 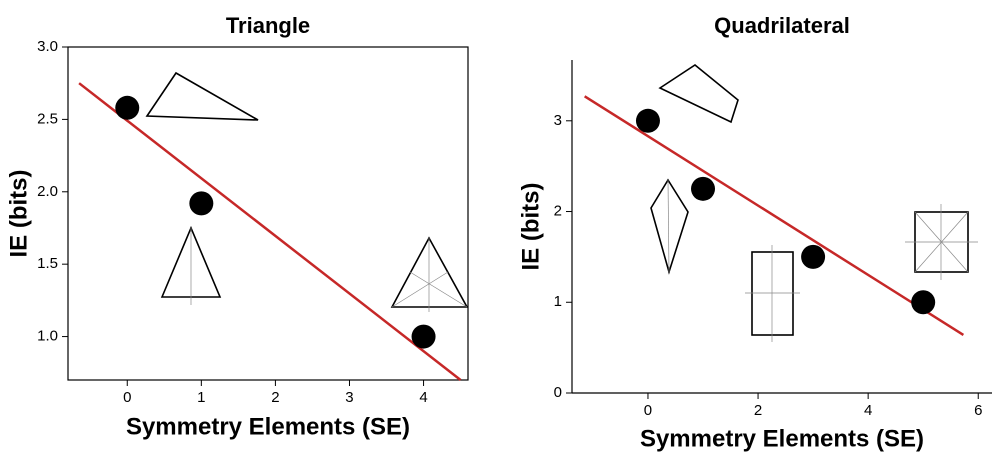 What do you see at coordinates (47, 191) in the screenshot?
I see `y-tick-label: 2.0` at bounding box center [47, 191].